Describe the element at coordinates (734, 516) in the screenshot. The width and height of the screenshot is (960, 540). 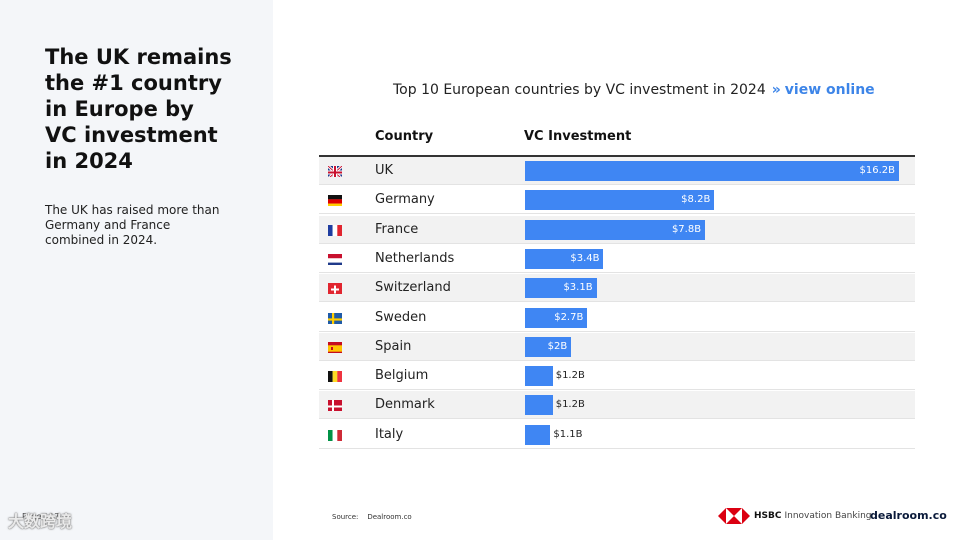
I see `hsbc-hexagon-icon` at that location.